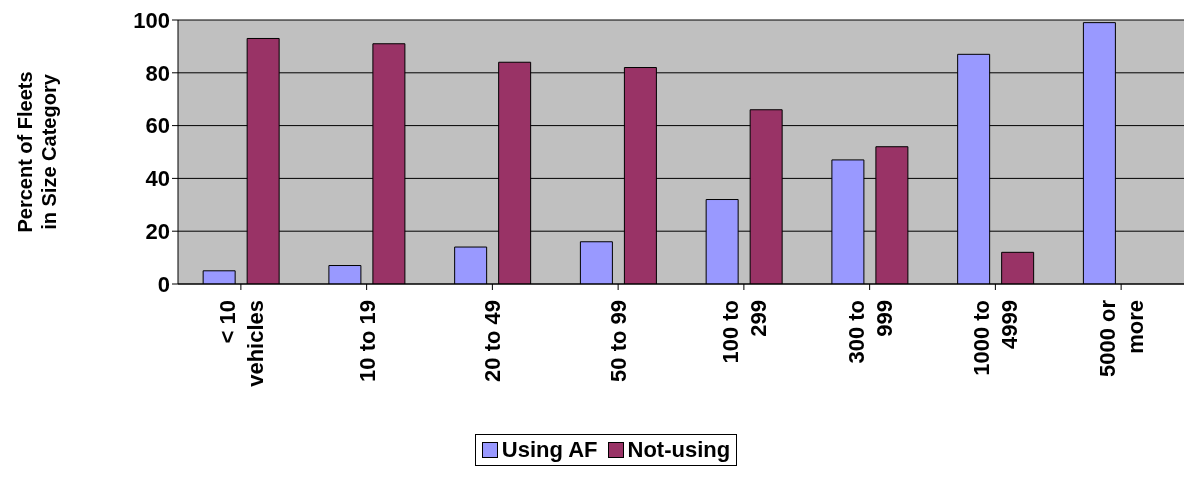 This screenshot has height=477, width=1193. Describe the element at coordinates (367, 341) in the screenshot. I see `x-tick-label: 10 to 19` at that location.